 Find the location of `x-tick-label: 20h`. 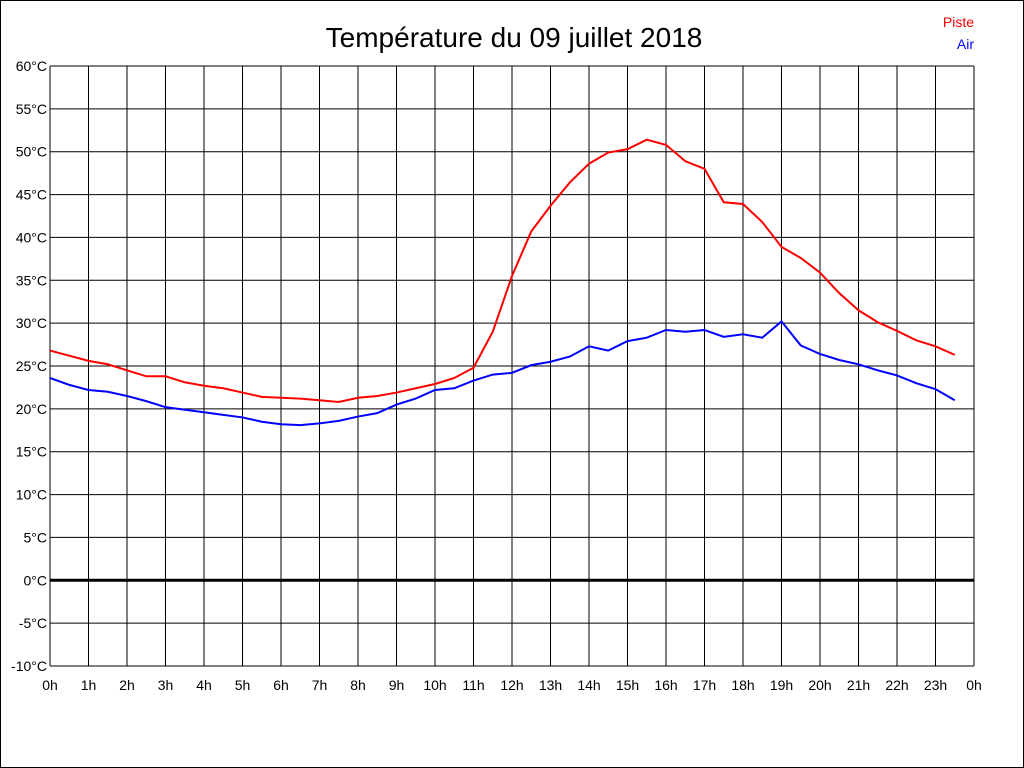

x-tick-label: 20h is located at coordinates (819, 685).